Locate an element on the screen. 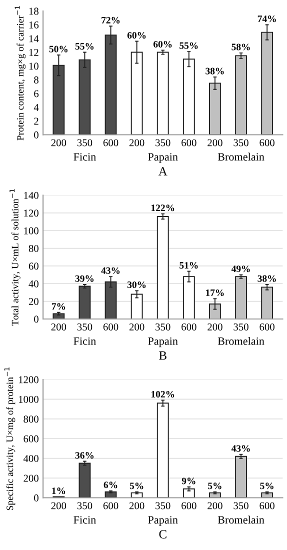 The width and height of the screenshot is (287, 550). annotation: 58% is located at coordinates (241, 47).